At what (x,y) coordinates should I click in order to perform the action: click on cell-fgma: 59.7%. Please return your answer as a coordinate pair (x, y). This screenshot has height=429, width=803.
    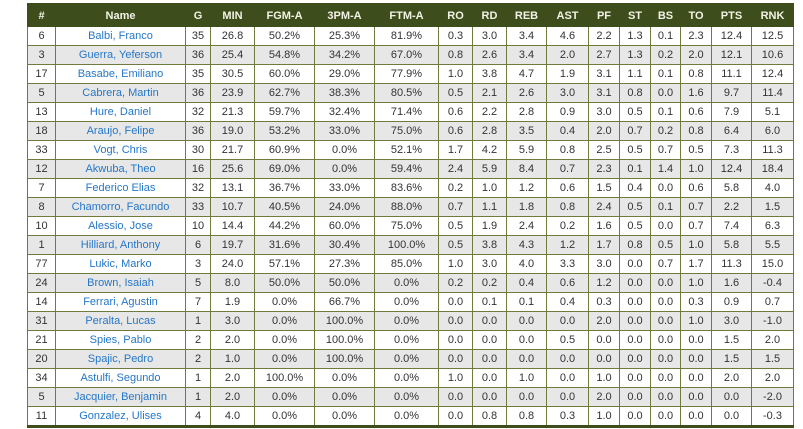
    Looking at the image, I should click on (284, 112).